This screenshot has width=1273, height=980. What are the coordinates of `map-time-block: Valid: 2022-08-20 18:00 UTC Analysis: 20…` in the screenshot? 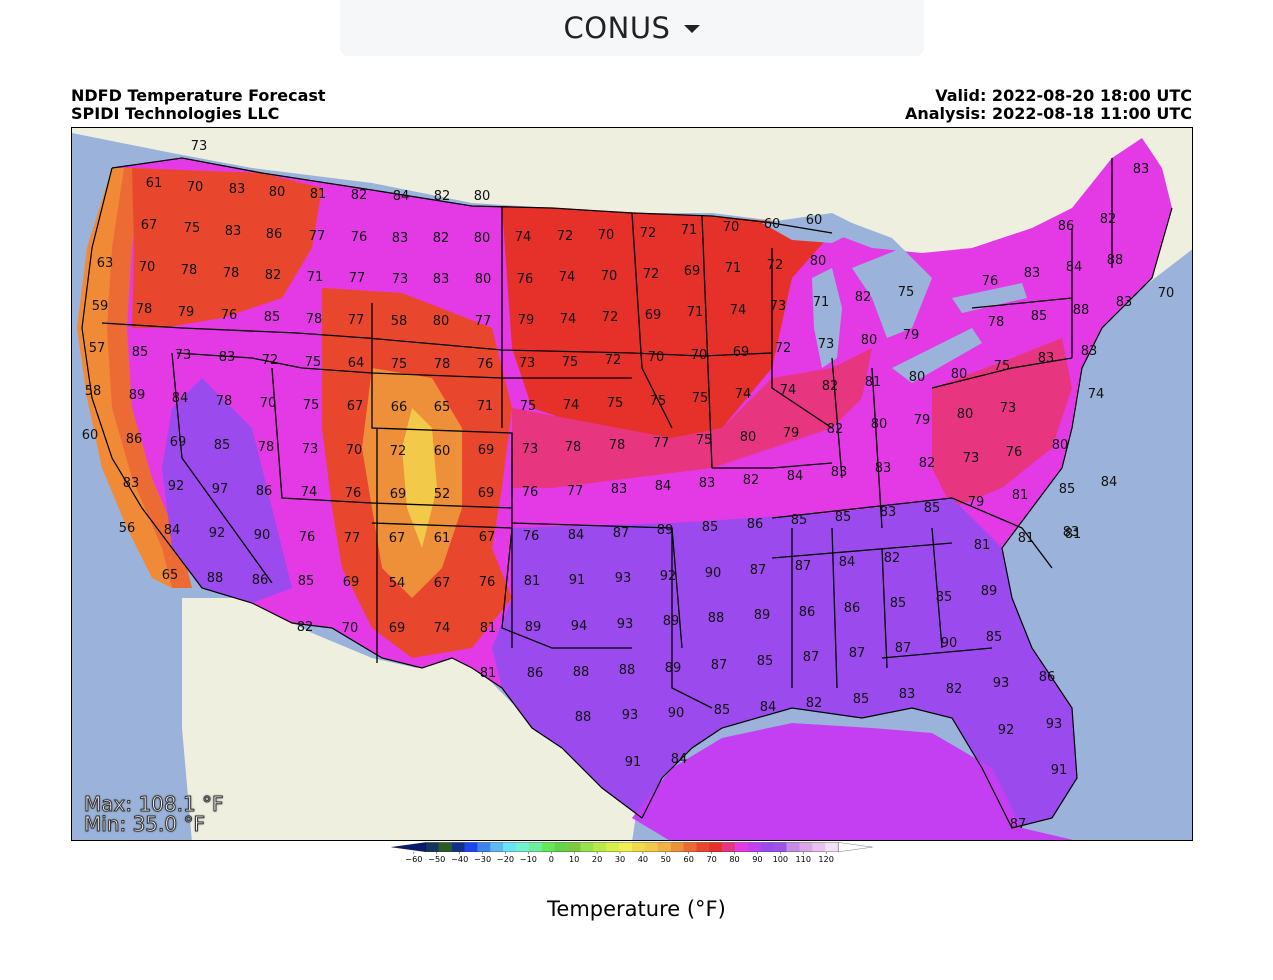 It's located at (1048, 105).